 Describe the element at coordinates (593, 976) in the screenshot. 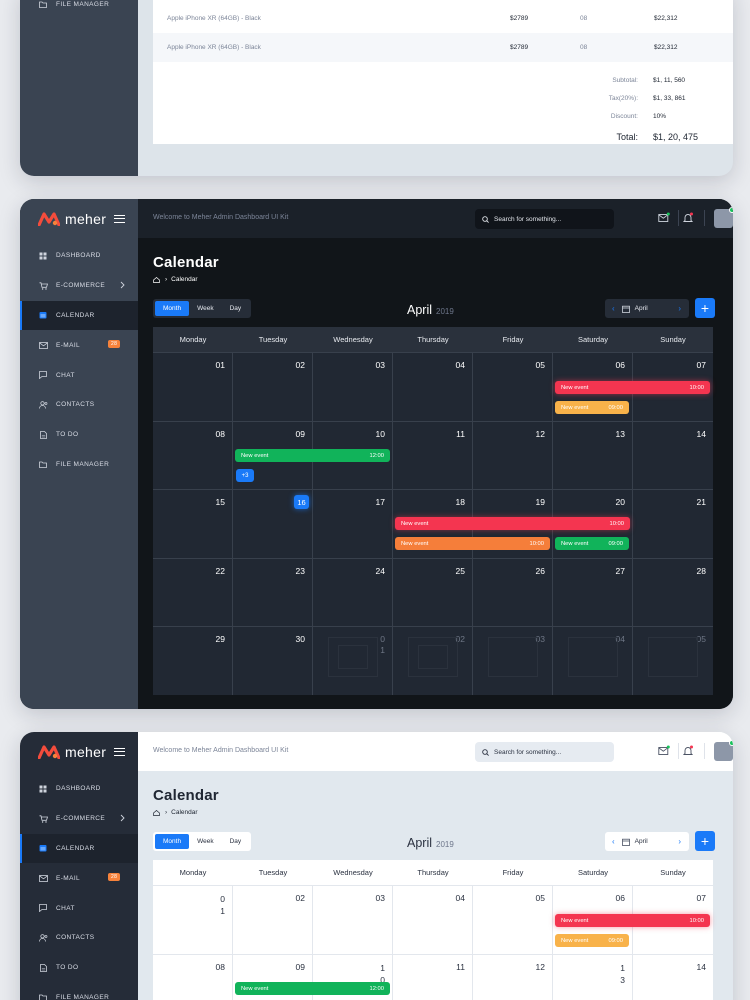

I see `calendar-day: 1 3` at that location.